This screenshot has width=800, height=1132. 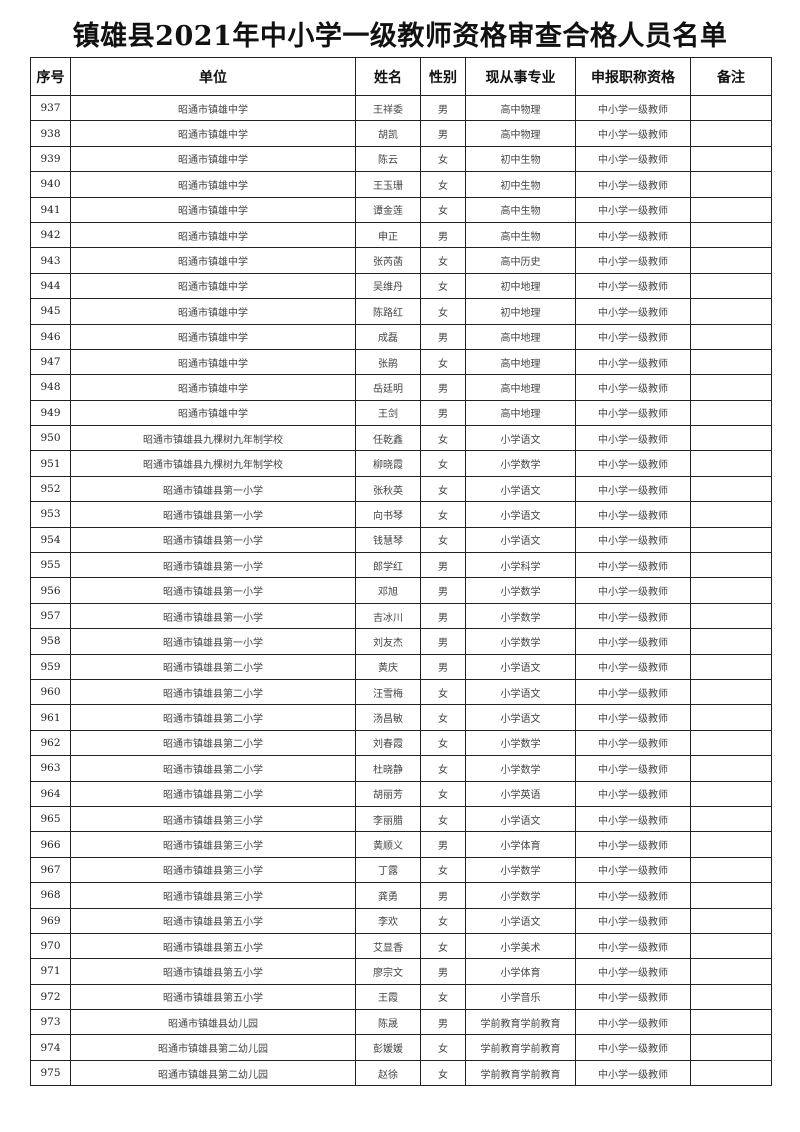 What do you see at coordinates (388, 514) in the screenshot?
I see `cell-name: 向书琴` at bounding box center [388, 514].